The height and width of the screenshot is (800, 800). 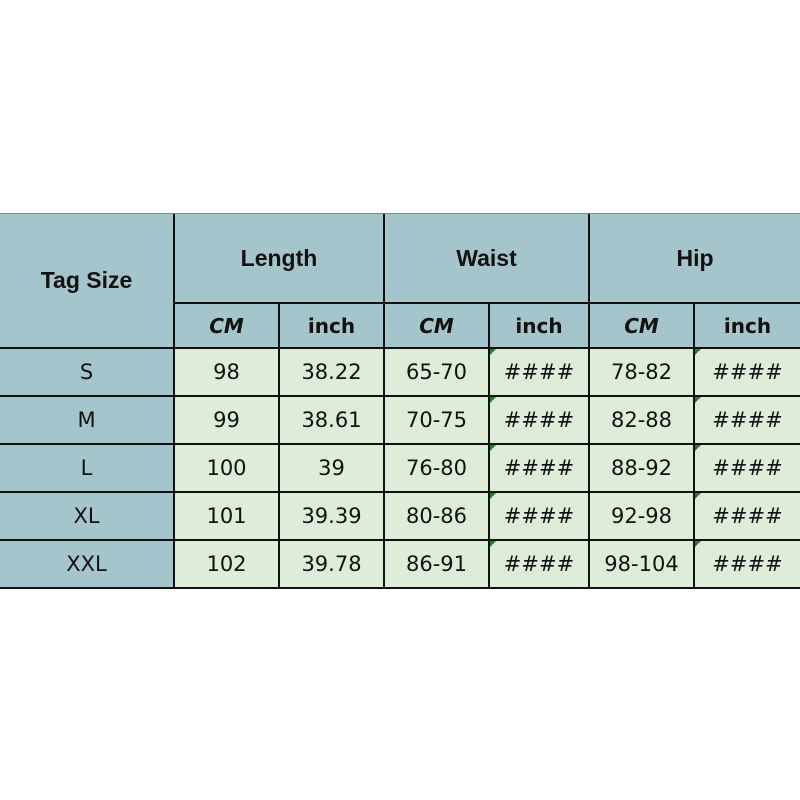 I want to click on size-cell: L, so click(x=87, y=469).